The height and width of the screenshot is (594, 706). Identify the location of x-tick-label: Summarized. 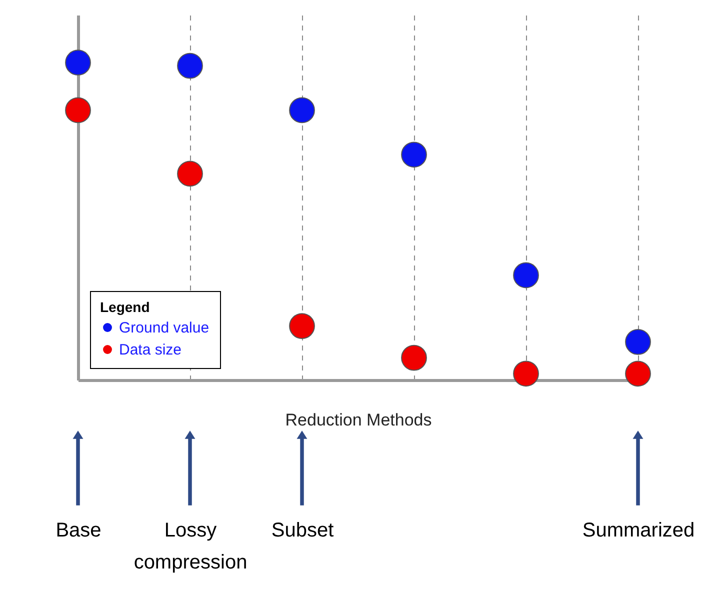
(638, 531).